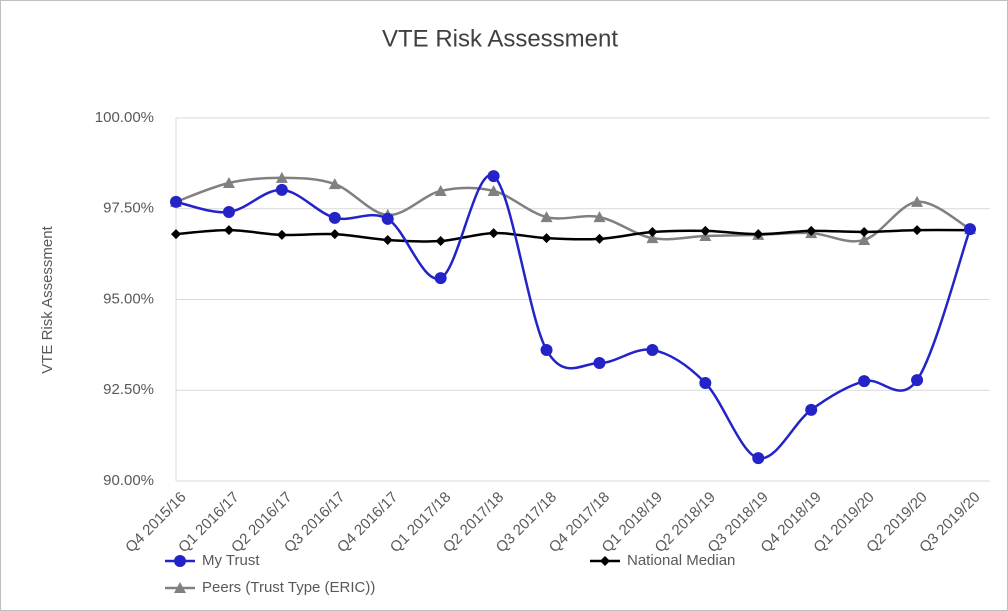 The width and height of the screenshot is (1008, 611). What do you see at coordinates (231, 560) in the screenshot?
I see `legend-label: My Trust` at bounding box center [231, 560].